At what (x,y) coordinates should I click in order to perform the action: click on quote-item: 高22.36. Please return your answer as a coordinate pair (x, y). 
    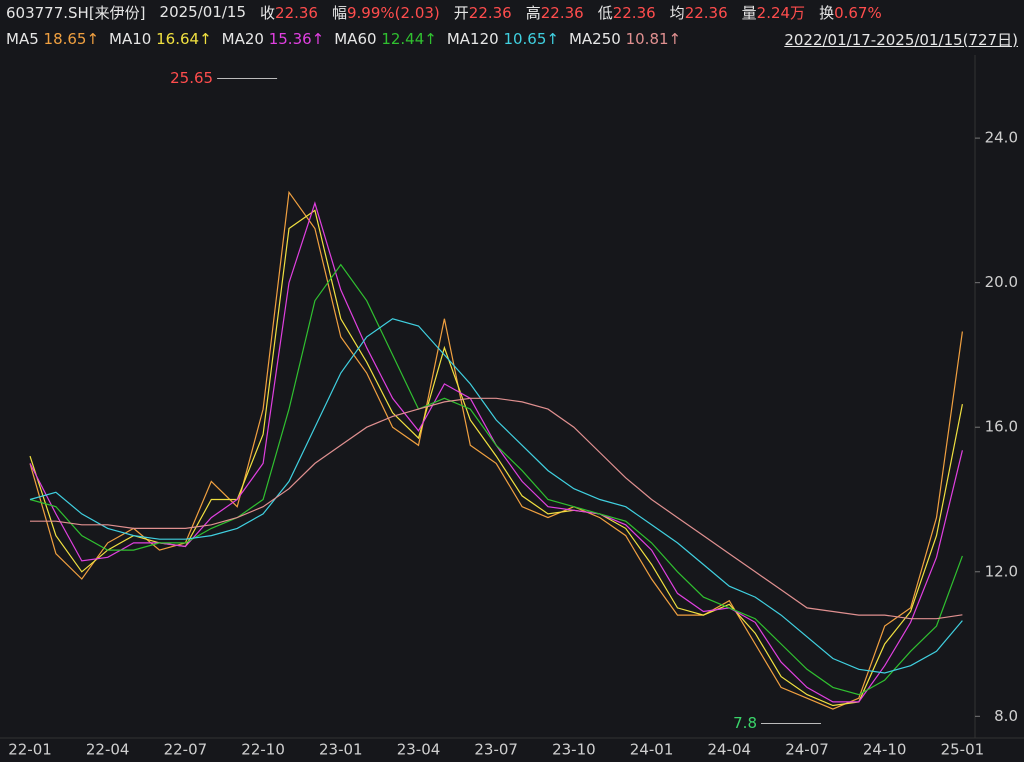
    Looking at the image, I should click on (555, 12).